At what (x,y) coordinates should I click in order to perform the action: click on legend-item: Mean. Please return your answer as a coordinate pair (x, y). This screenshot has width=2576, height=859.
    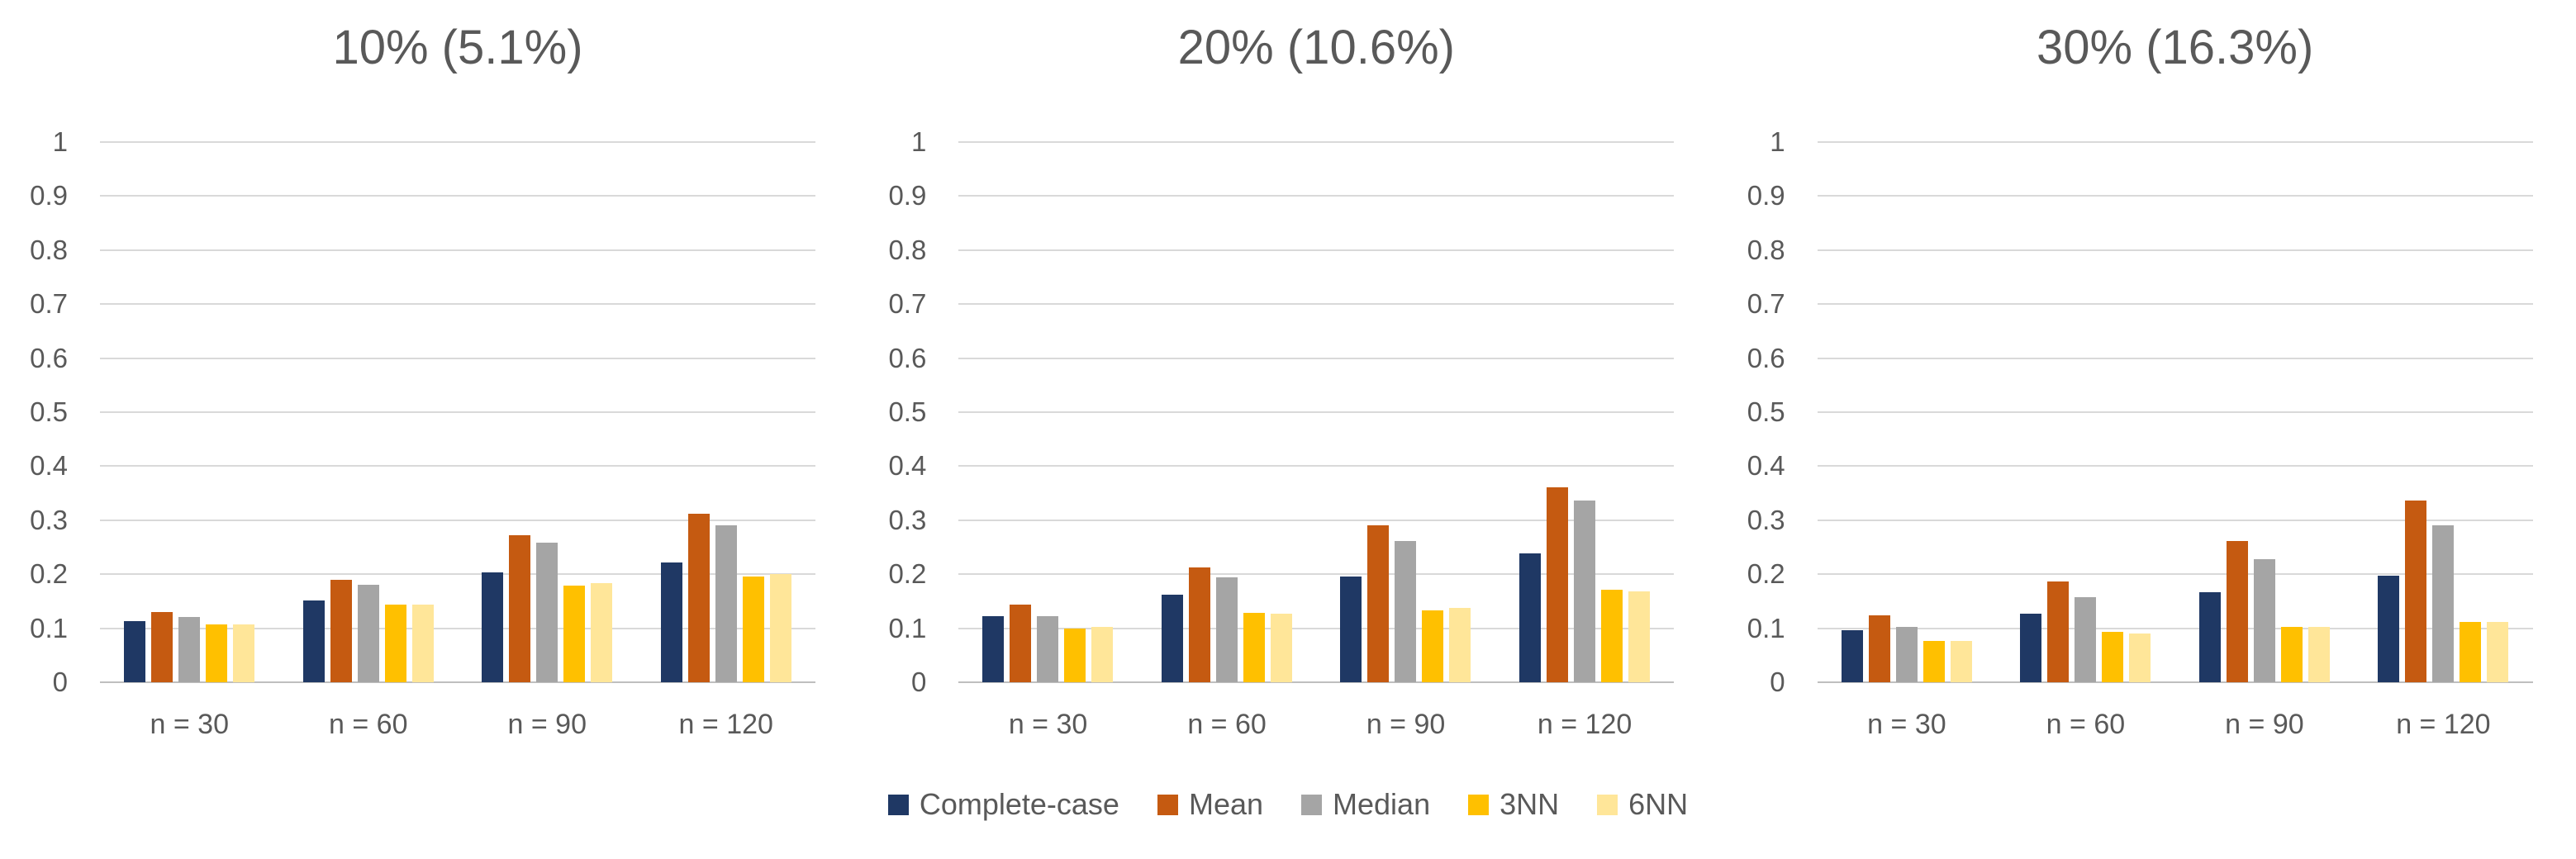
    Looking at the image, I should click on (1210, 804).